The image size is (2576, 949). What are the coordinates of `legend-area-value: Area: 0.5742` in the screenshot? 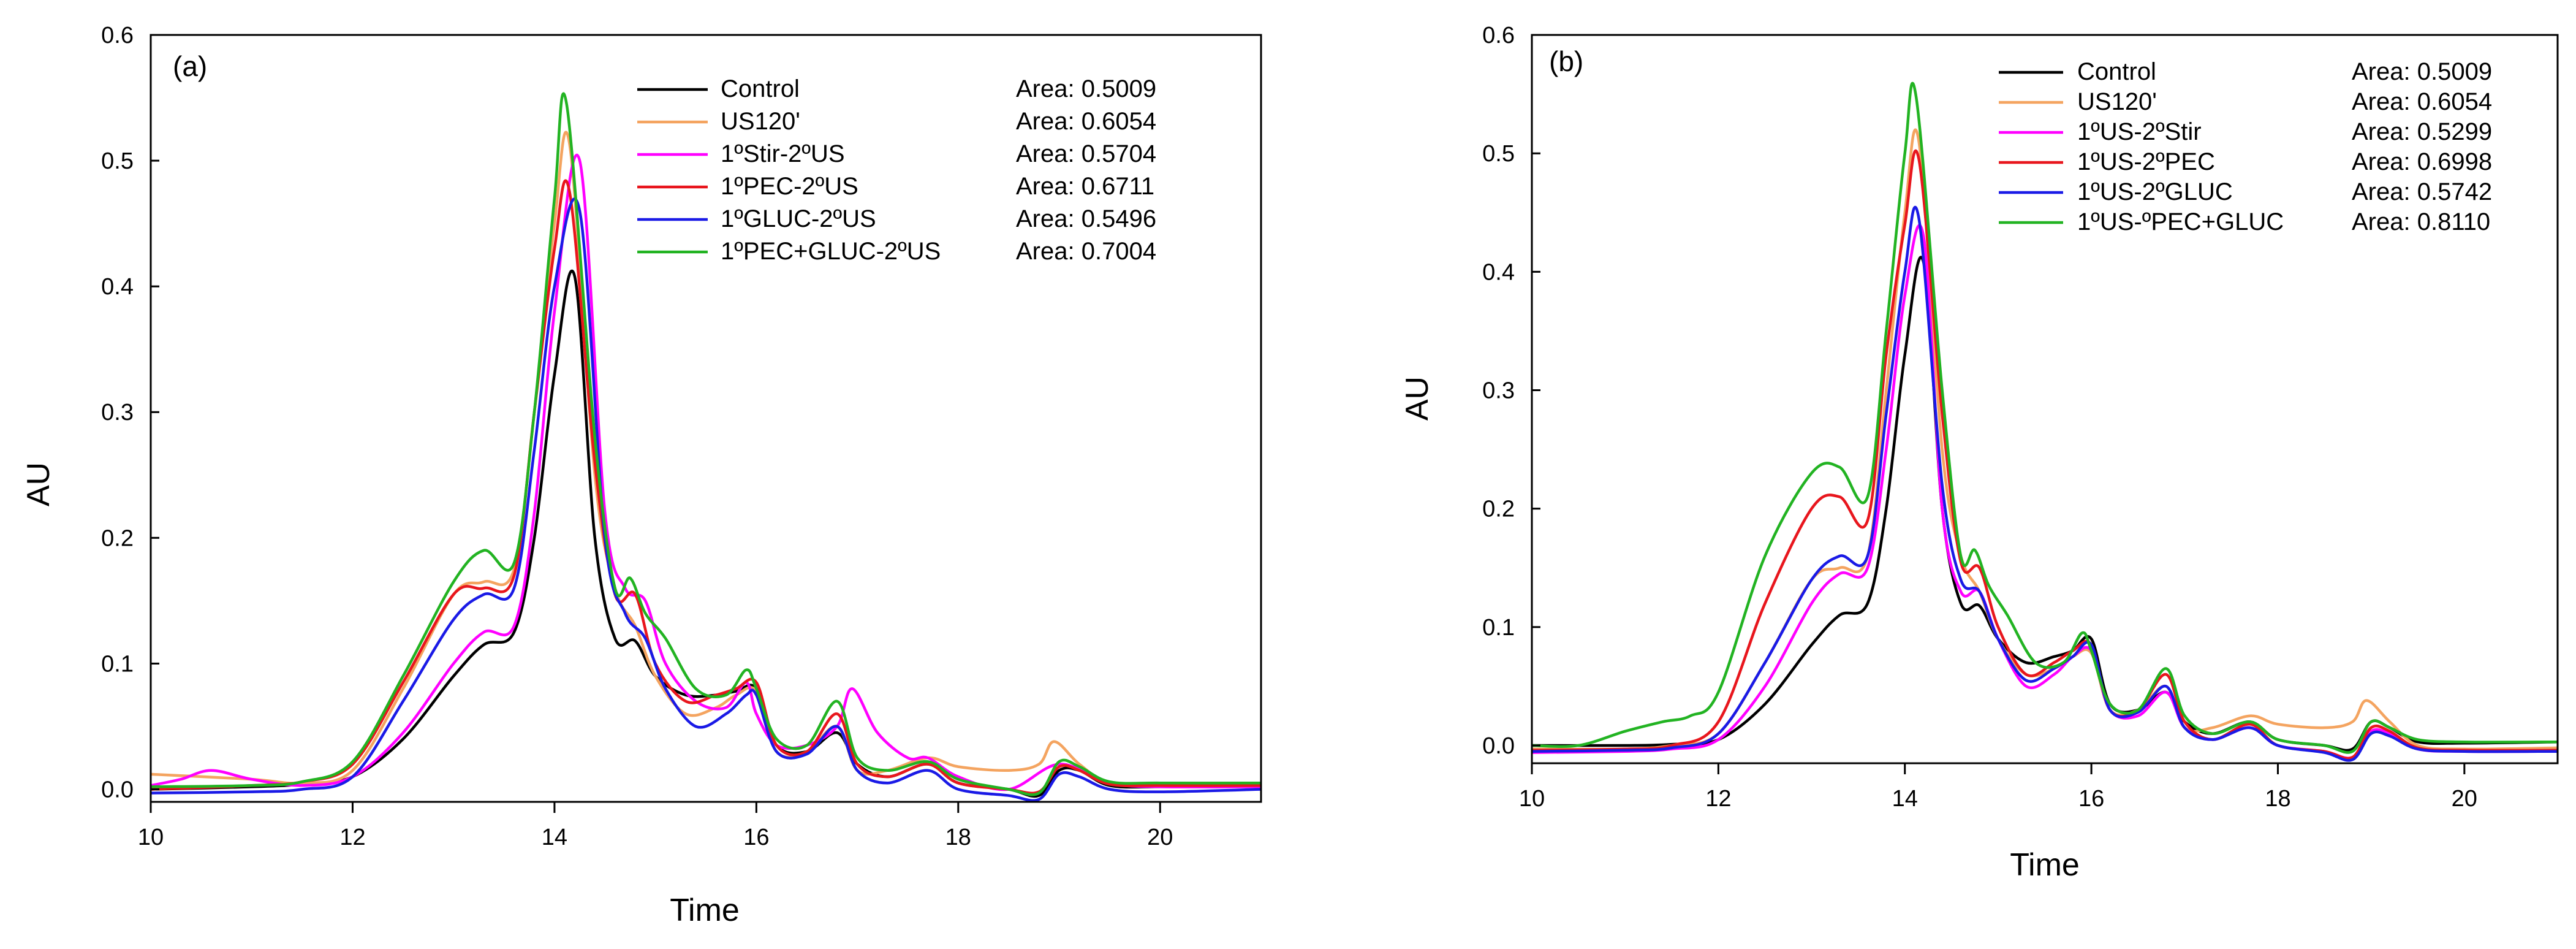 It's located at (2422, 192).